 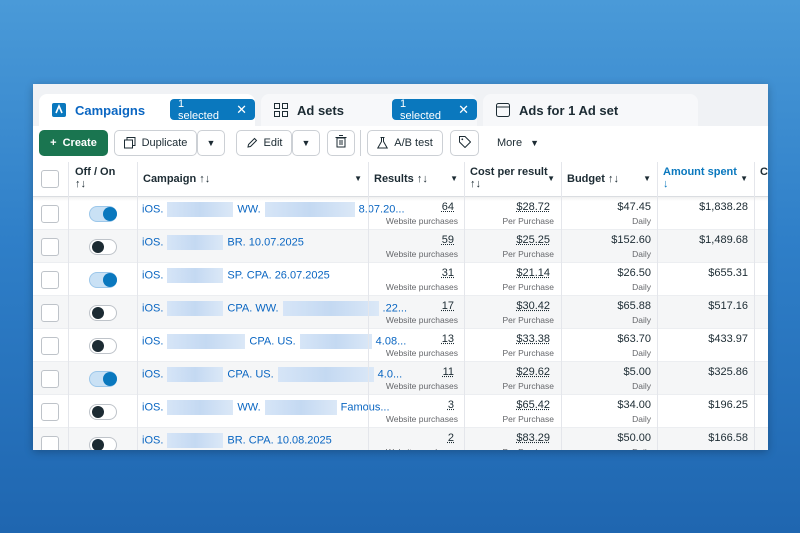 I want to click on results-value: 17, so click(x=447, y=306).